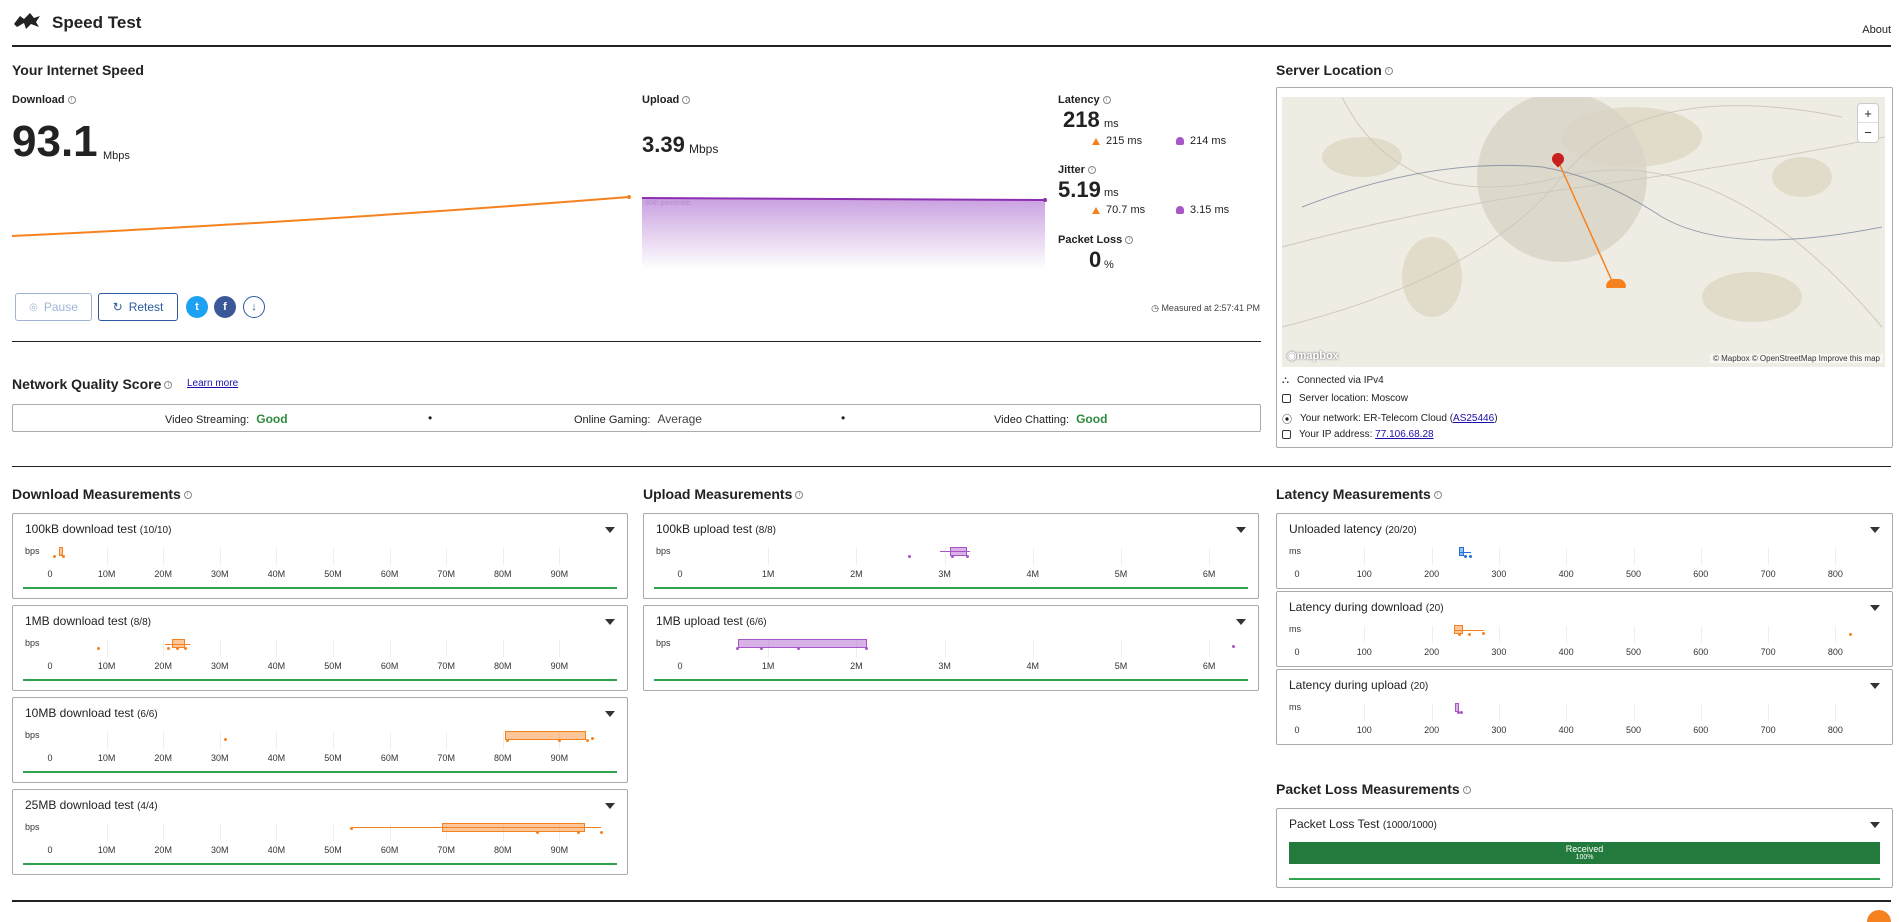 The width and height of the screenshot is (1899, 922). Describe the element at coordinates (213, 383) in the screenshot. I see `learn-more-link: Learn more` at that location.